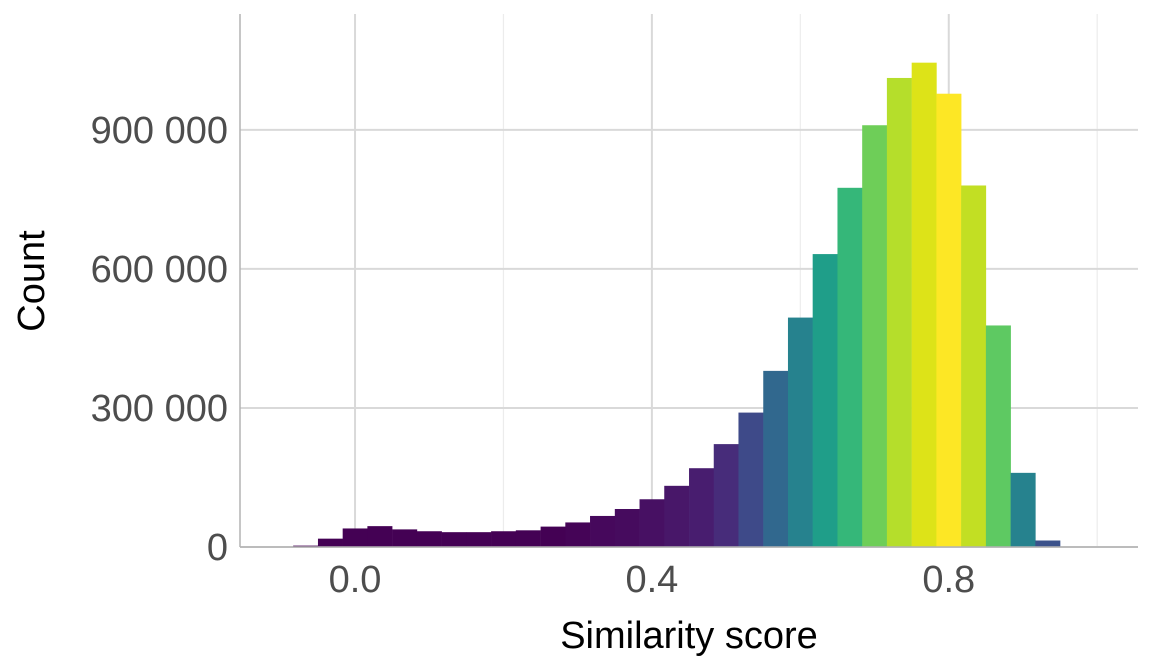  Describe the element at coordinates (159, 131) in the screenshot. I see `y-tick-label: 900 000` at that location.